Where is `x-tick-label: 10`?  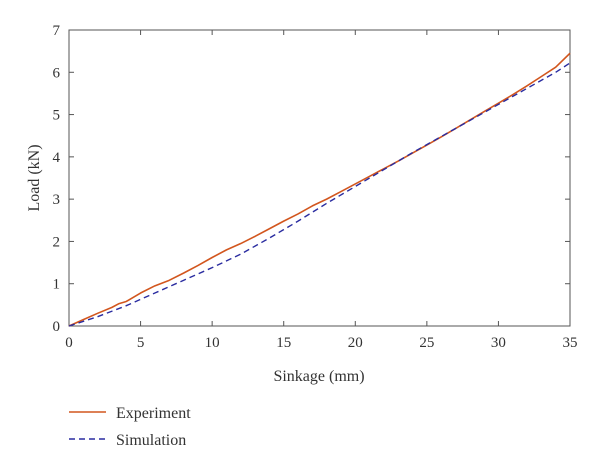 x-tick-label: 10 is located at coordinates (212, 343).